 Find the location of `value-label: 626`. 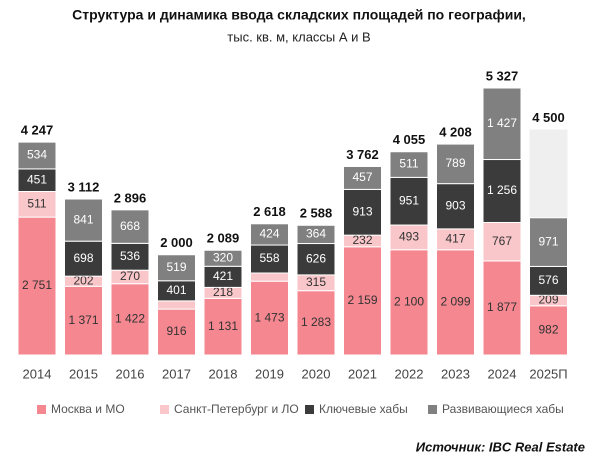

value-label: 626 is located at coordinates (316, 258).